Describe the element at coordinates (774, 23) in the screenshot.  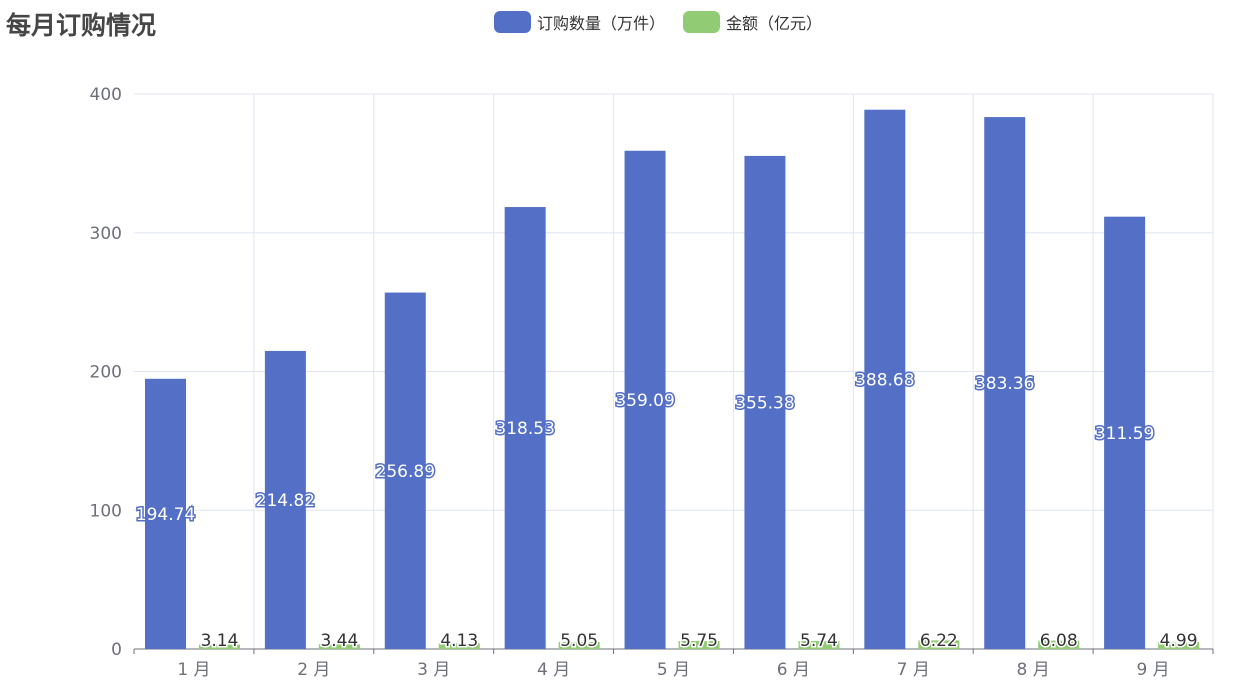
I see `legend-label-amount: 金额（亿元）` at that location.